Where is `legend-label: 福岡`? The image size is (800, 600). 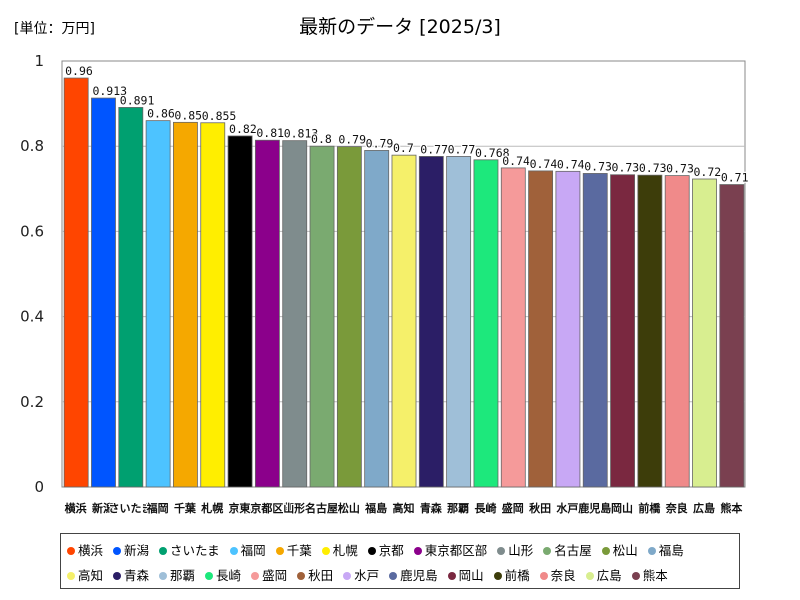
legend-label: 福岡 is located at coordinates (253, 550).